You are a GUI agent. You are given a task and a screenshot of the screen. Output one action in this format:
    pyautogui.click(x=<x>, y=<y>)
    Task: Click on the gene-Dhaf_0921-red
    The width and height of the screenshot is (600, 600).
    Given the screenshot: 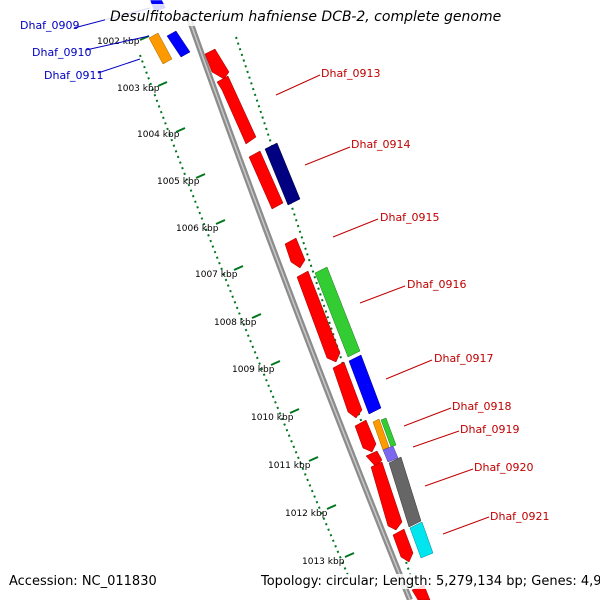 What is the action you would take?
    pyautogui.click(x=403, y=545)
    